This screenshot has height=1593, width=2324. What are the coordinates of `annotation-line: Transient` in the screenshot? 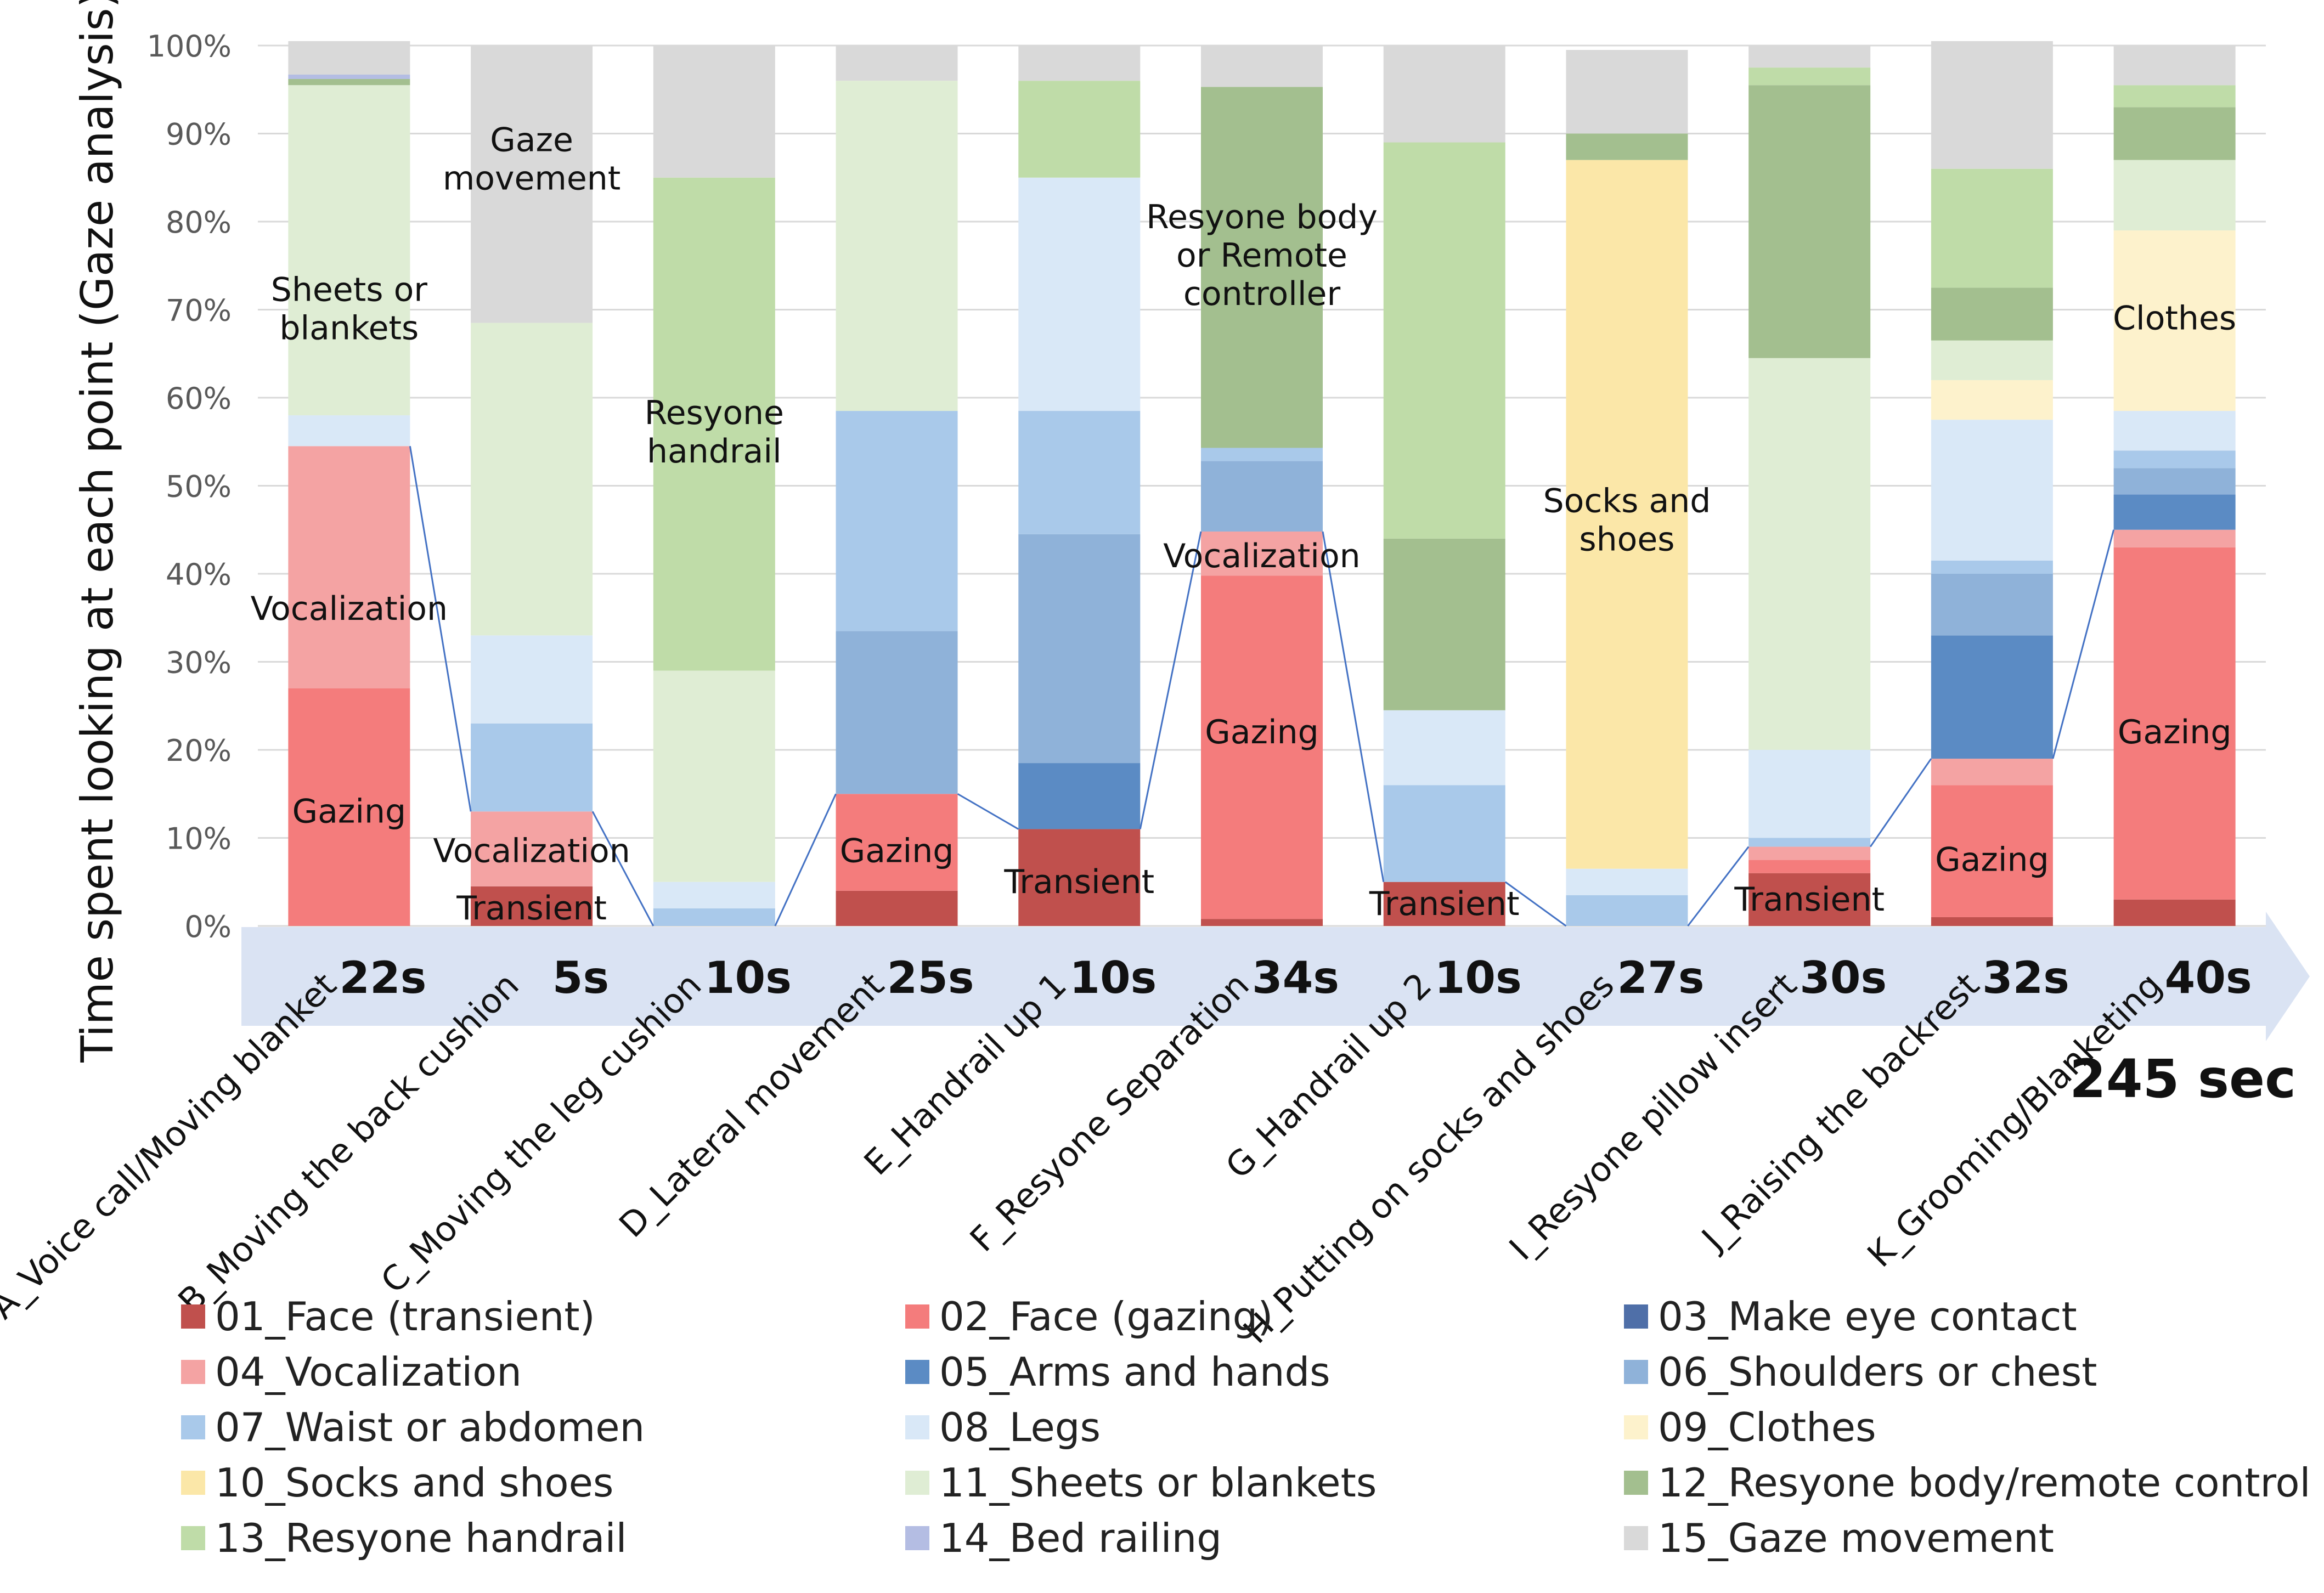 It's located at (1078, 882).